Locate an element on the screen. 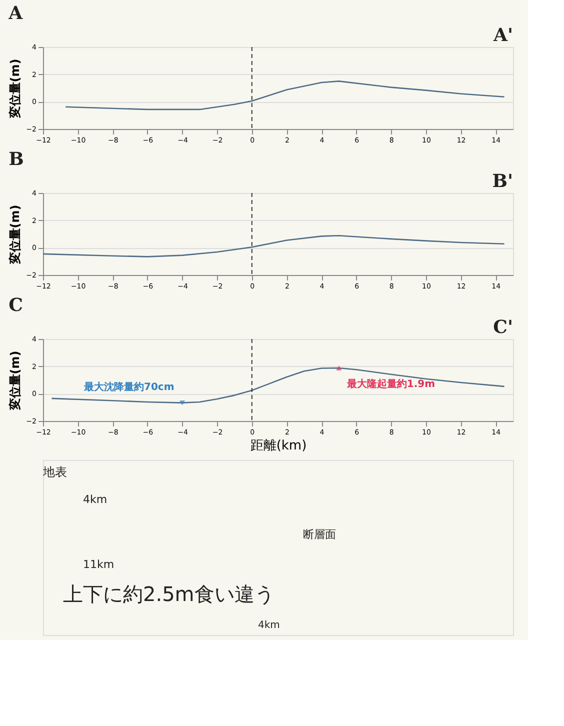  text: 断層面 is located at coordinates (319, 534).